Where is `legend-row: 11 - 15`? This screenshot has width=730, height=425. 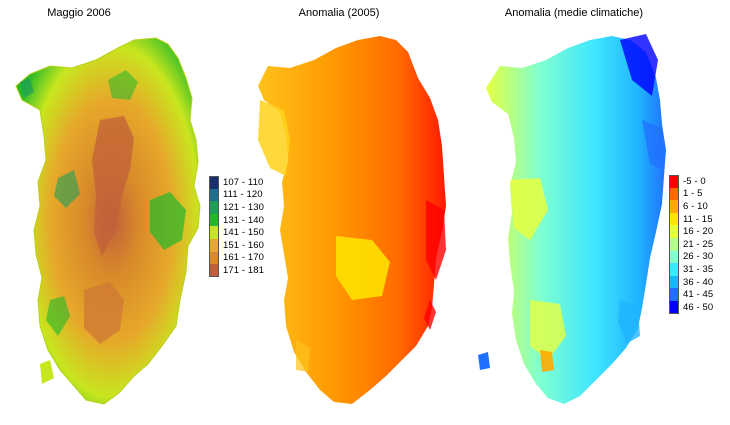
legend-row: 11 - 15 is located at coordinates (691, 219).